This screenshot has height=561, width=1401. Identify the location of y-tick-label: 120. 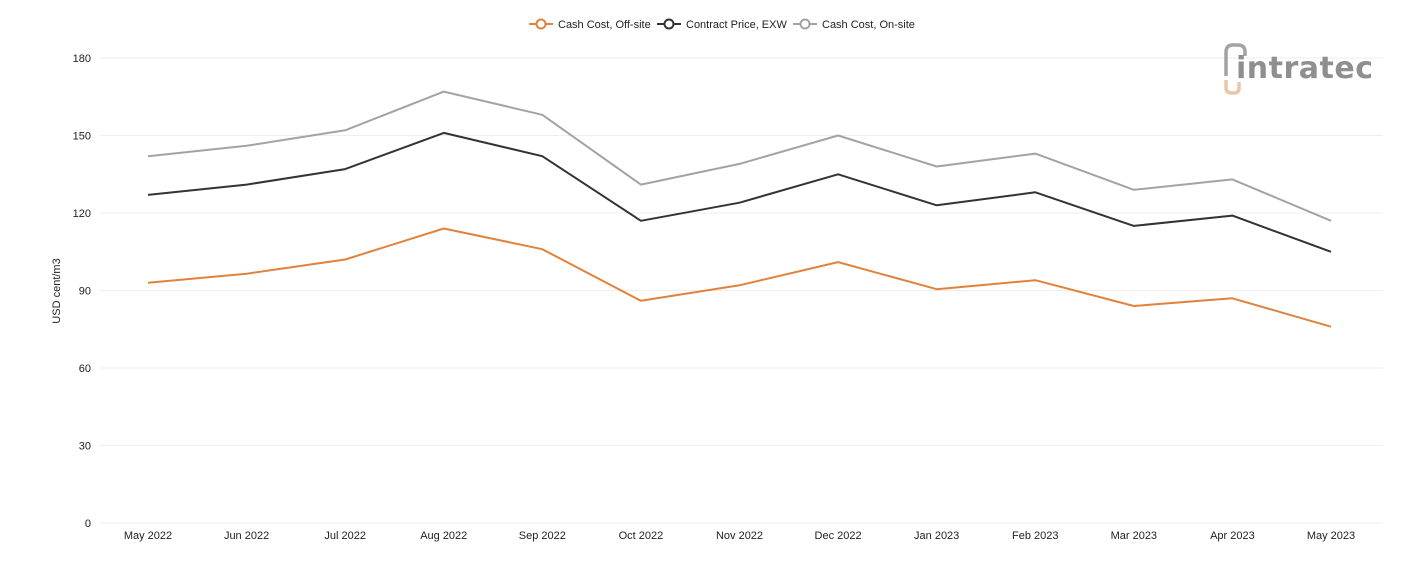
(82, 214).